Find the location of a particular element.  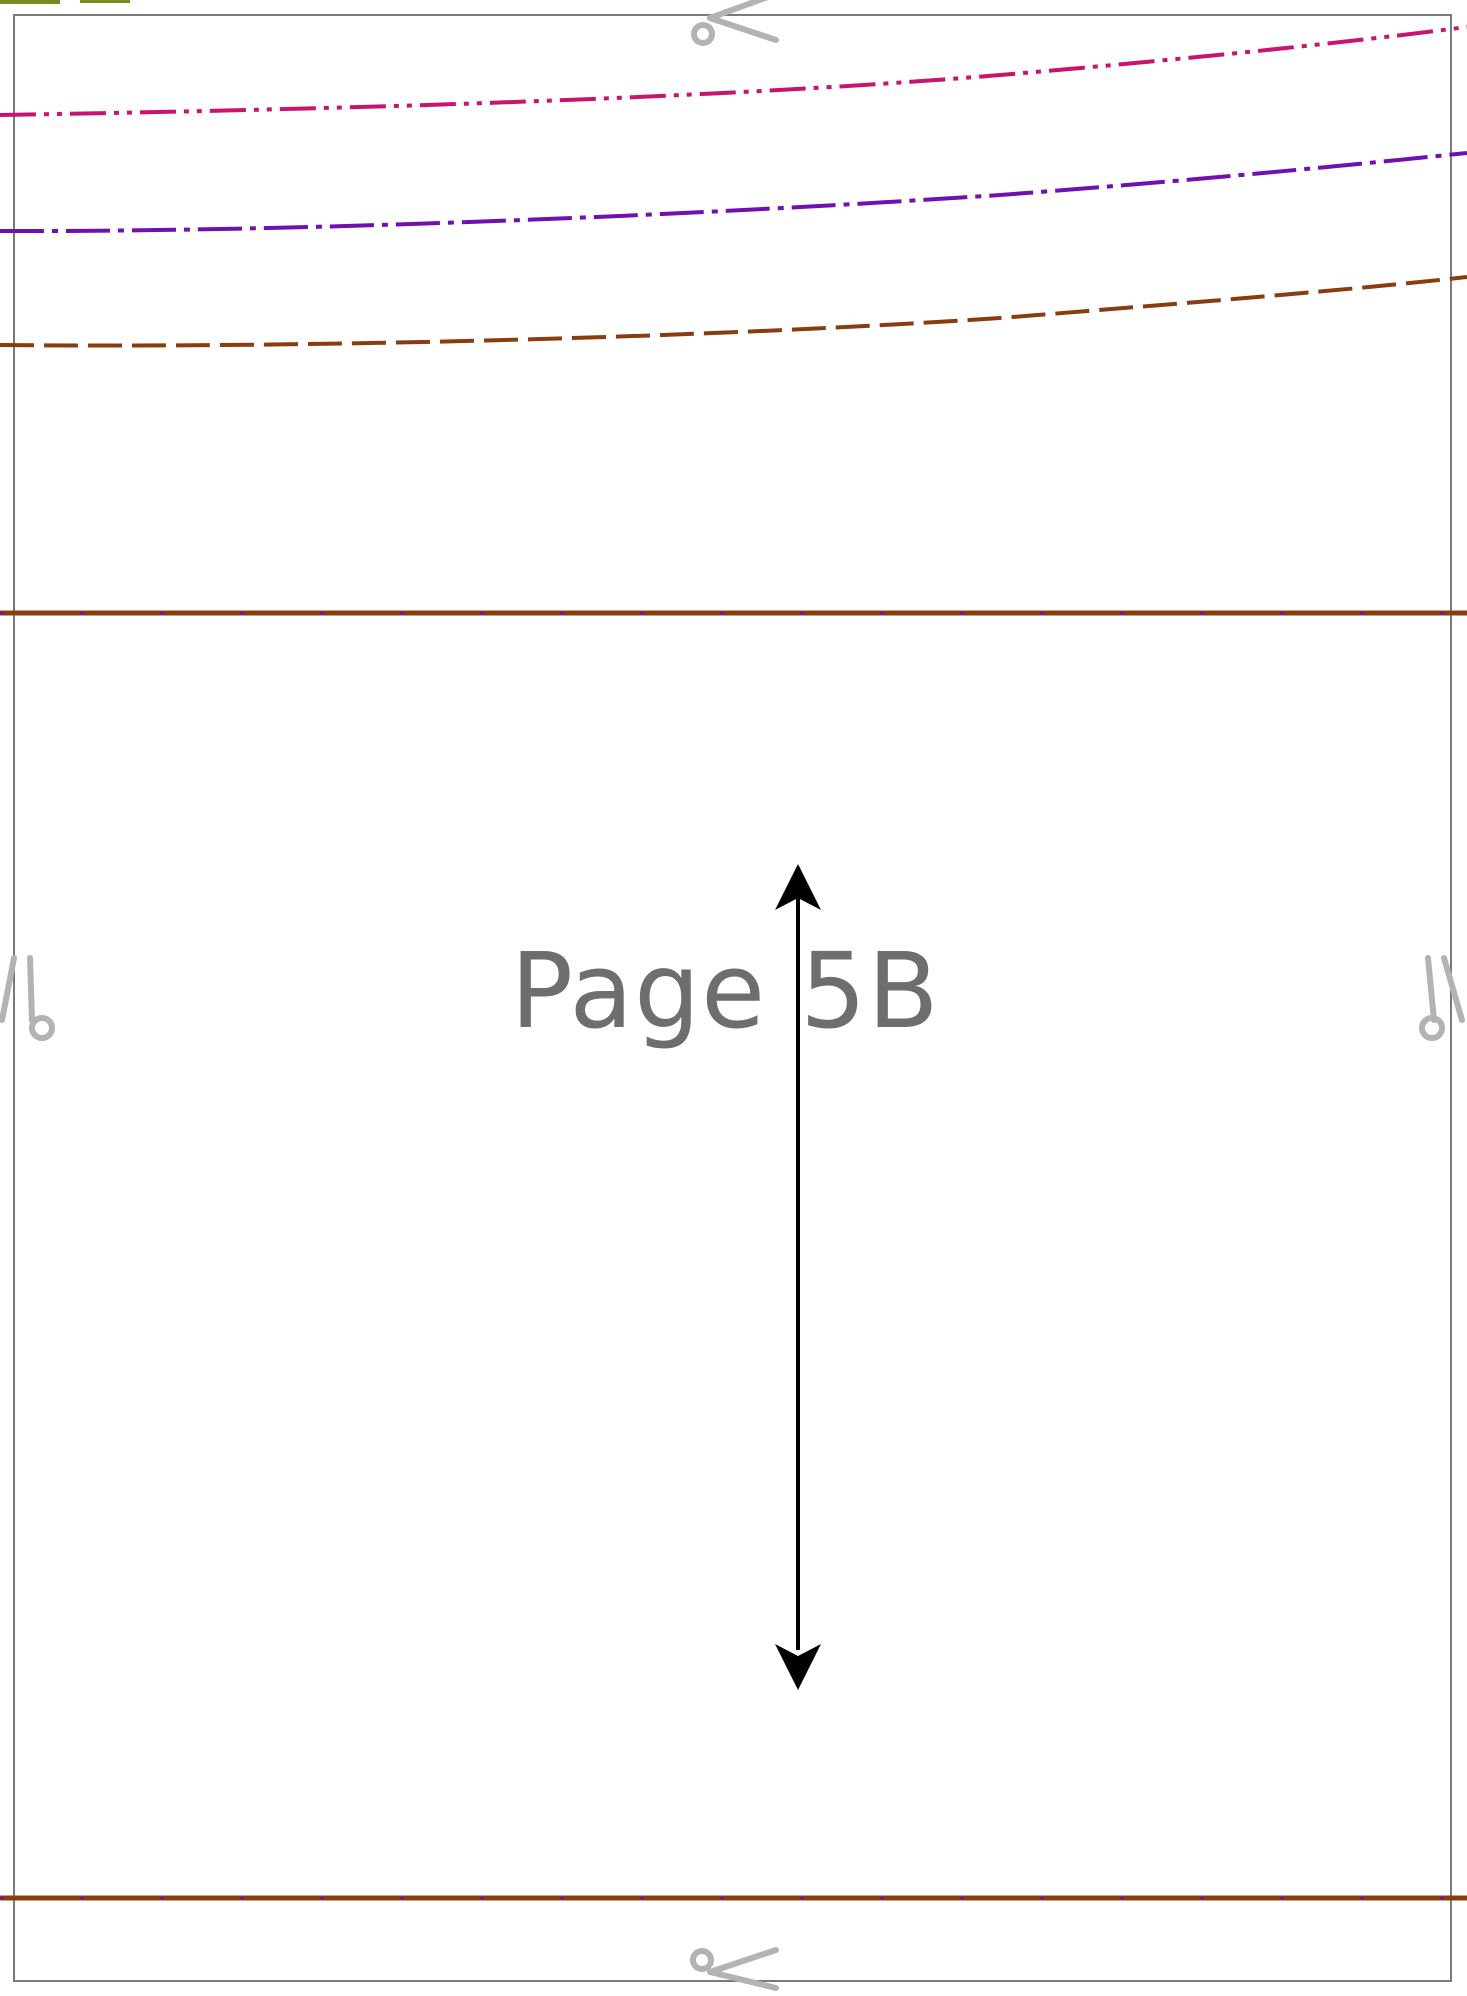

size-line-purple is located at coordinates (733, 192).